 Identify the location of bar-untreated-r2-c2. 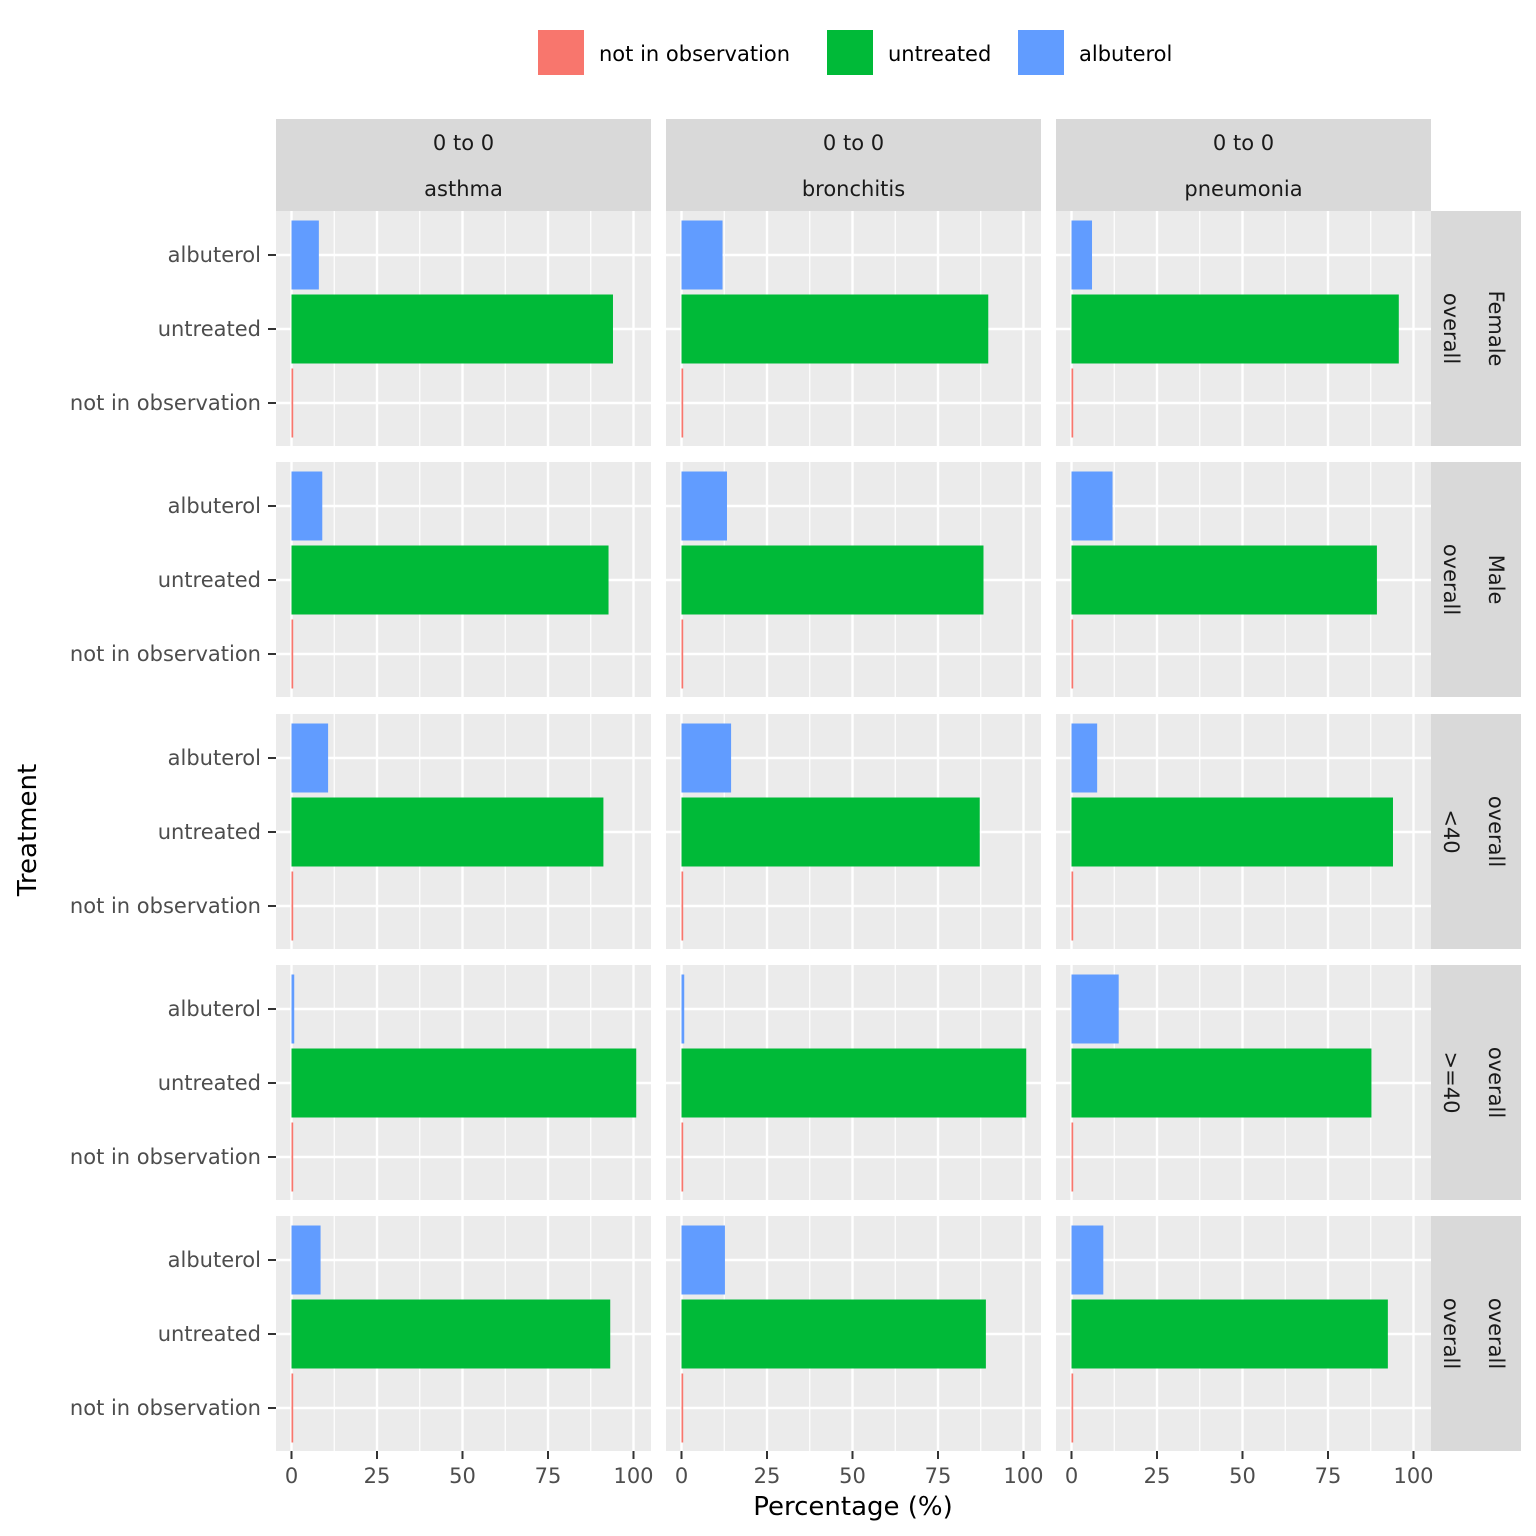
(1232, 832).